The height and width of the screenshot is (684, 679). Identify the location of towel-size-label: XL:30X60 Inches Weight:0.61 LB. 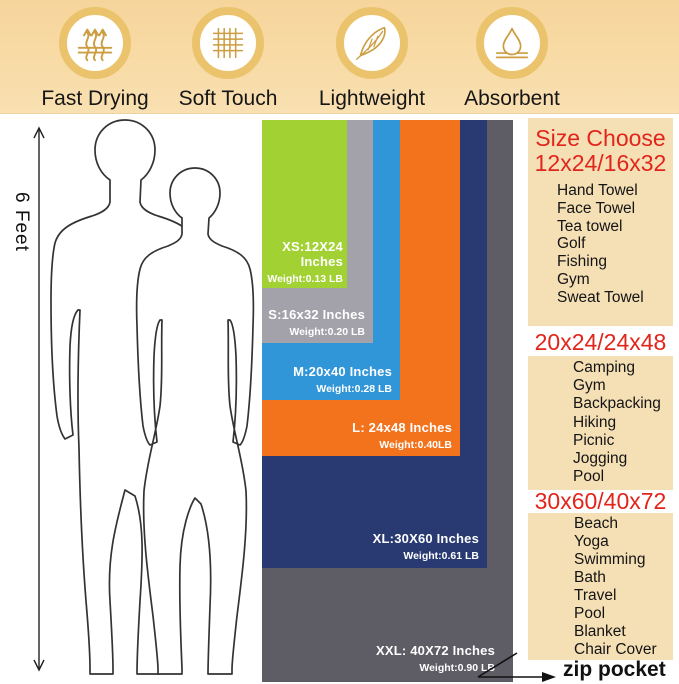
(426, 546).